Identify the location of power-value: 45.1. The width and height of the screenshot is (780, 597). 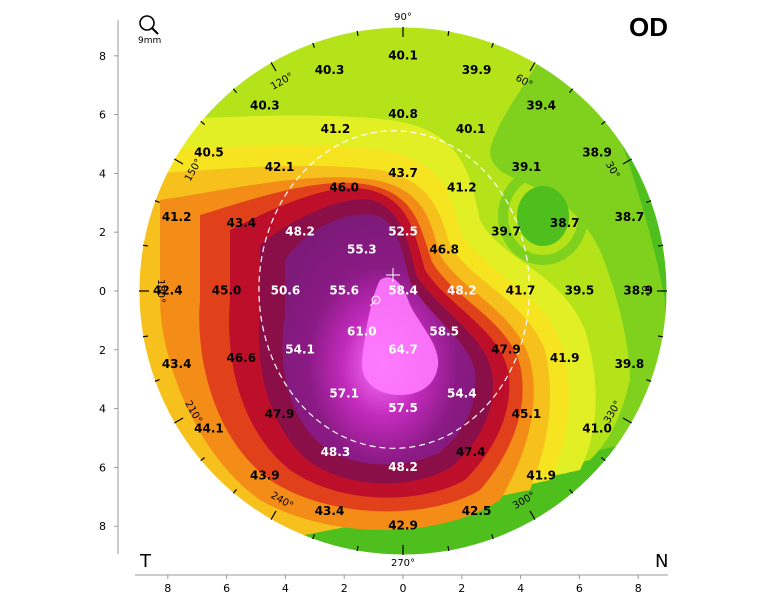
(527, 414).